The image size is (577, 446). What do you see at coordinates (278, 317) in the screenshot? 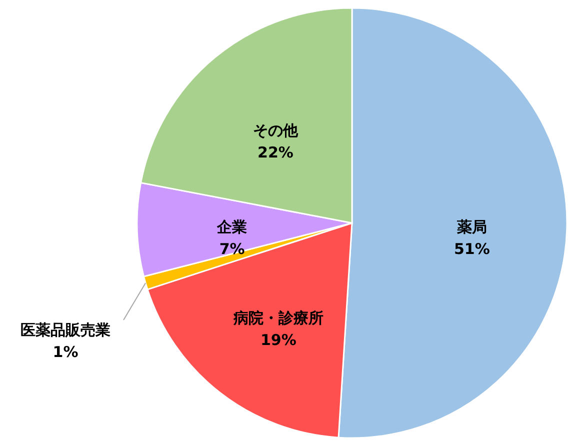
I see `slice-label: 病院・診療所` at bounding box center [278, 317].